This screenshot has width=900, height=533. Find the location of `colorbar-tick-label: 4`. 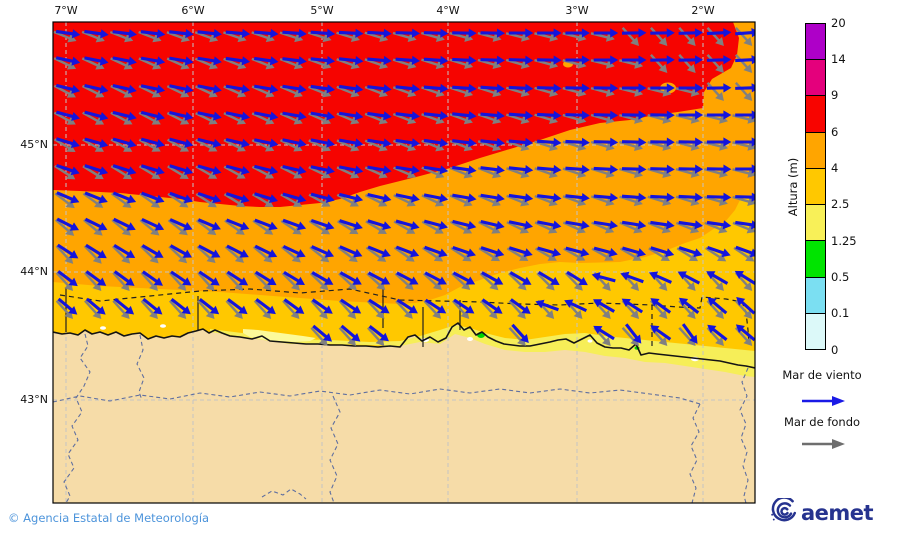

colorbar-tick-label: 4 is located at coordinates (835, 167).